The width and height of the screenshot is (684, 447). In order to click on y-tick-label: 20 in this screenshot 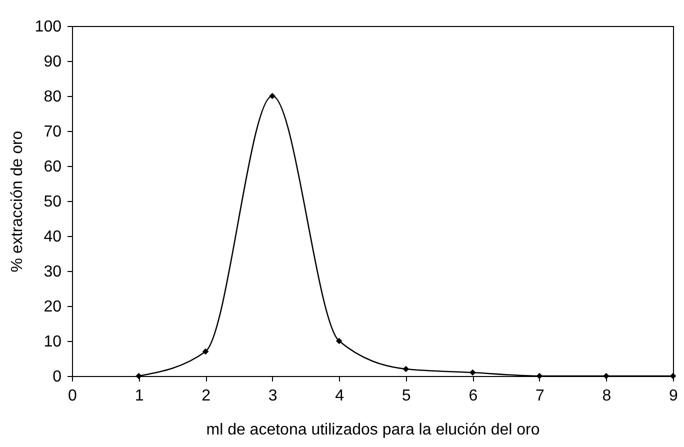, I will do `click(53, 307)`.